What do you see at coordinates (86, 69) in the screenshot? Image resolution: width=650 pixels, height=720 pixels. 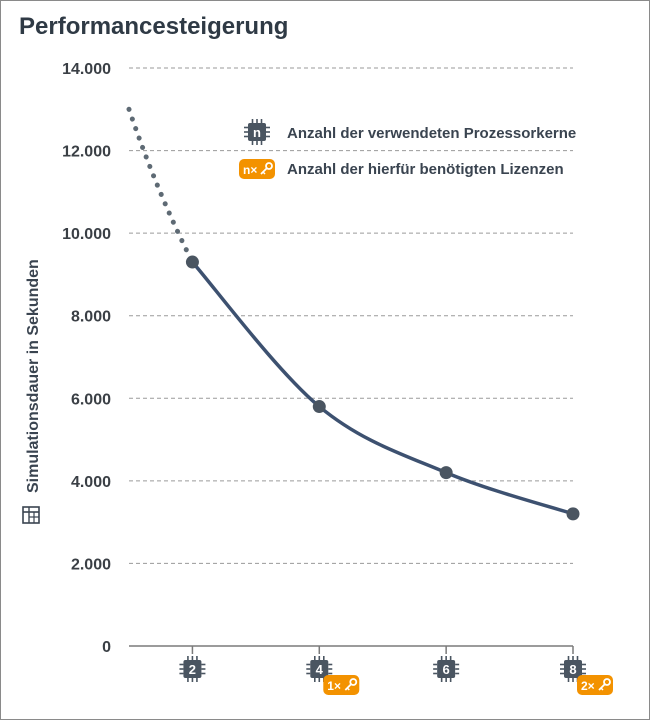 I see `y-tick-label: 14.000` at bounding box center [86, 69].